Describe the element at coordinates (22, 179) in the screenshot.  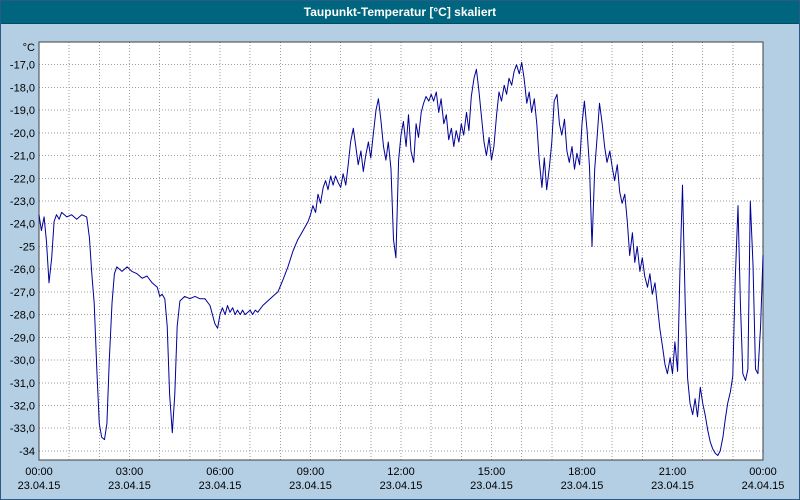
I see `y-tick-label: -22,0` at that location.